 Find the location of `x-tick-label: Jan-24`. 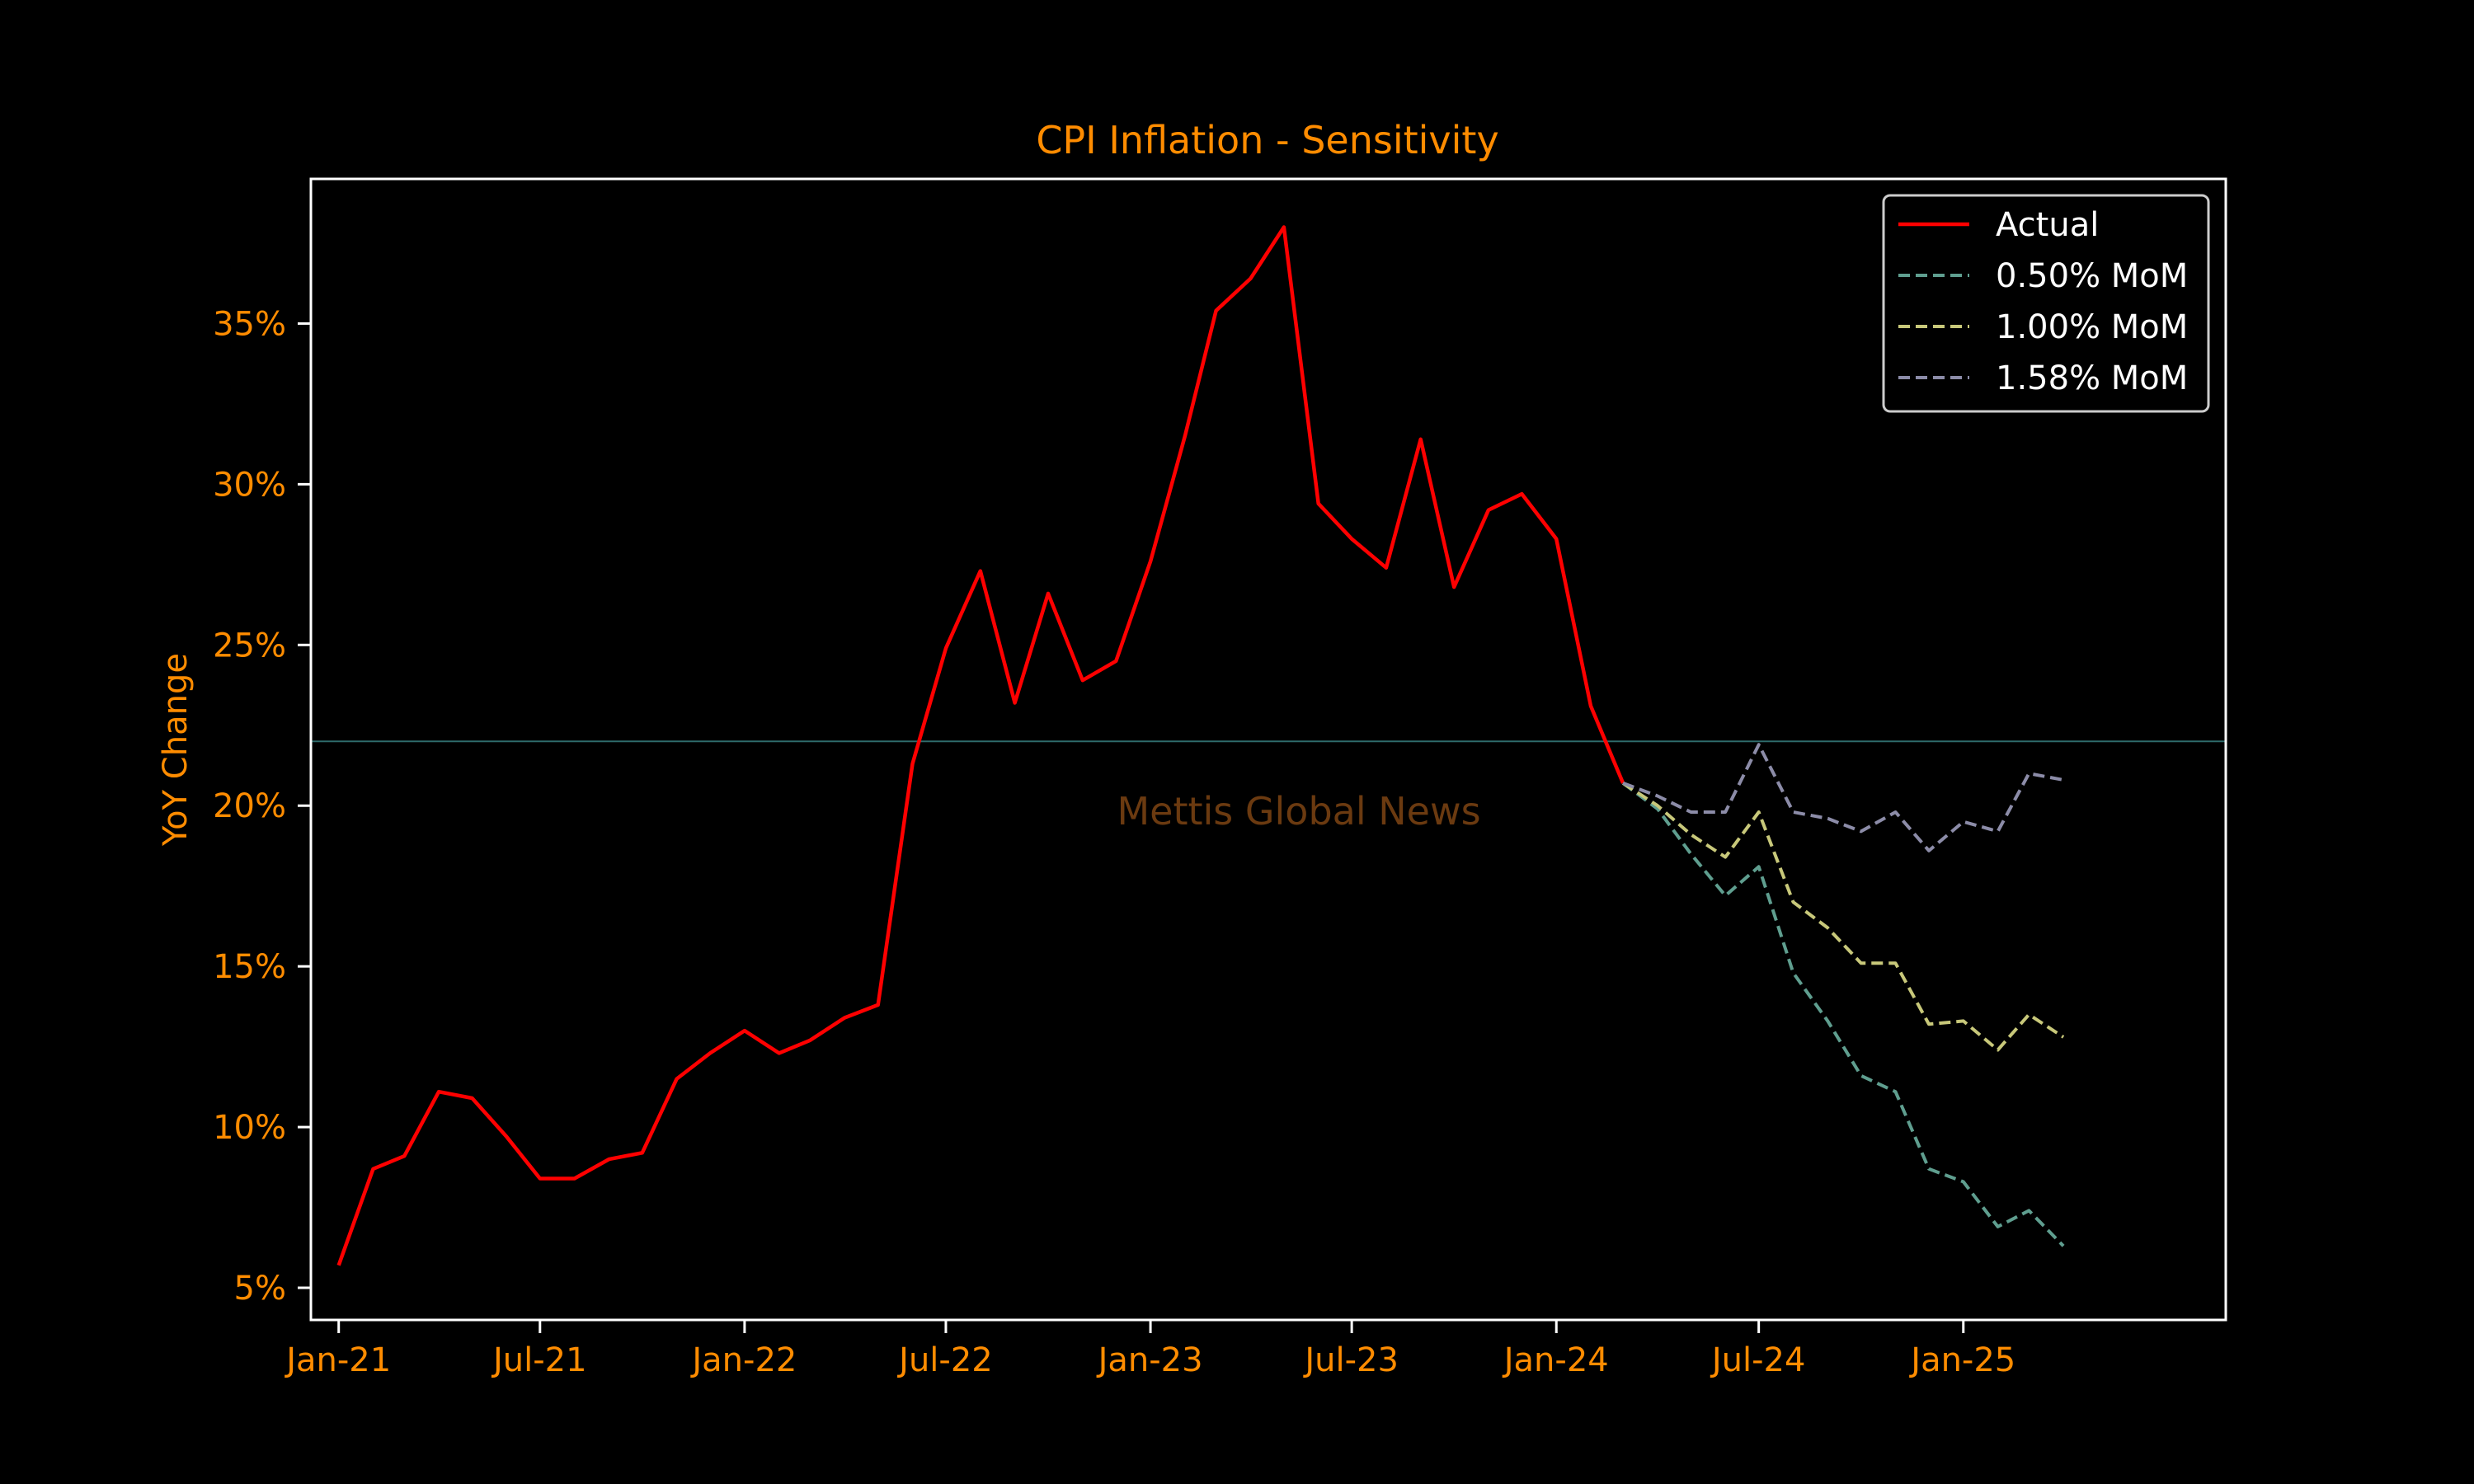

x-tick-label: Jan-24 is located at coordinates (1555, 1360).